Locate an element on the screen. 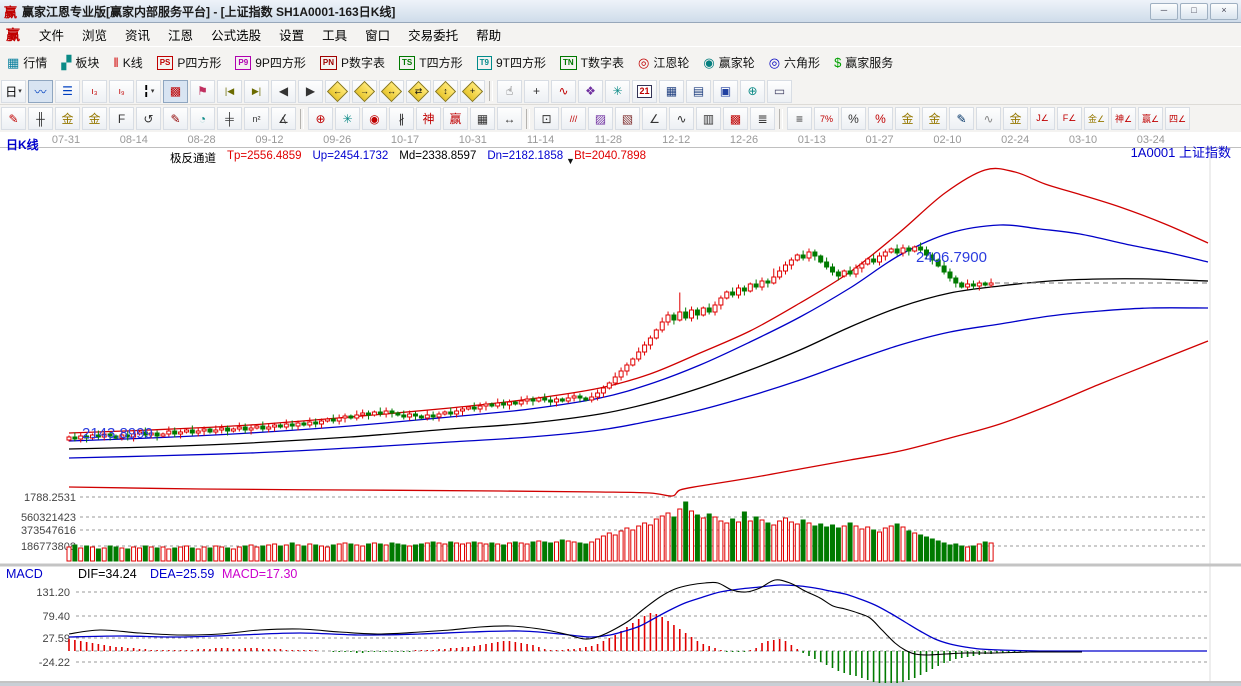  f-tool-button: F is located at coordinates (121, 118).